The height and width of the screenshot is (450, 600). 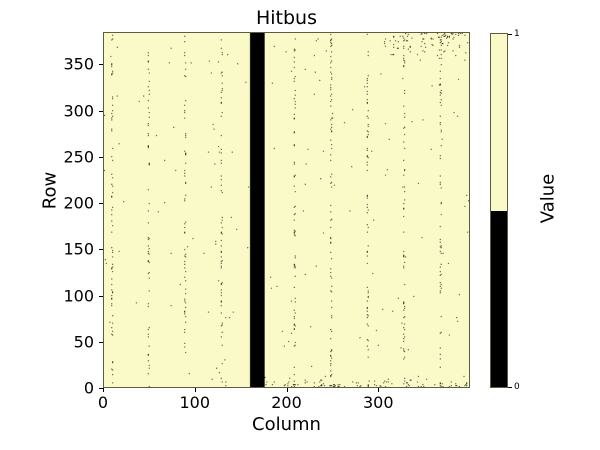 I want to click on y-tick-label: 350, so click(x=78, y=64).